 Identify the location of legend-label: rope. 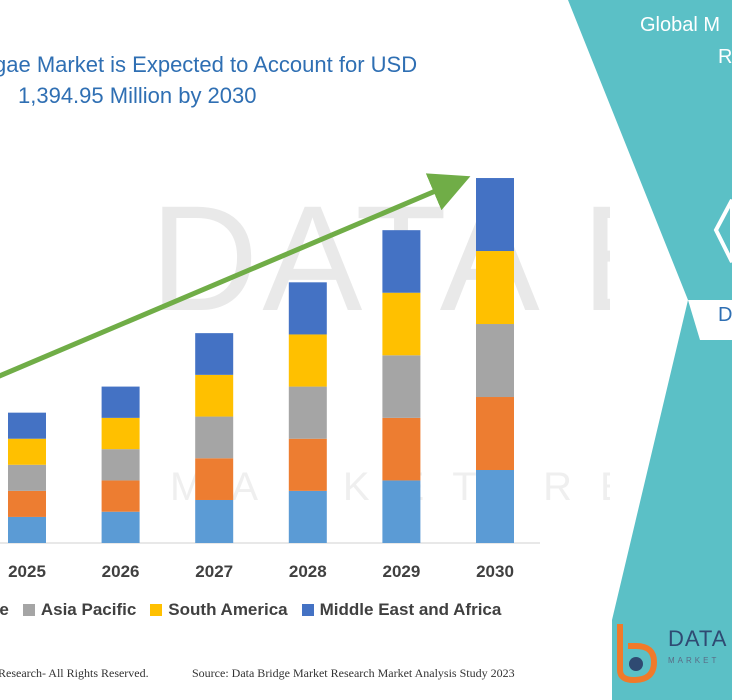
(4, 609).